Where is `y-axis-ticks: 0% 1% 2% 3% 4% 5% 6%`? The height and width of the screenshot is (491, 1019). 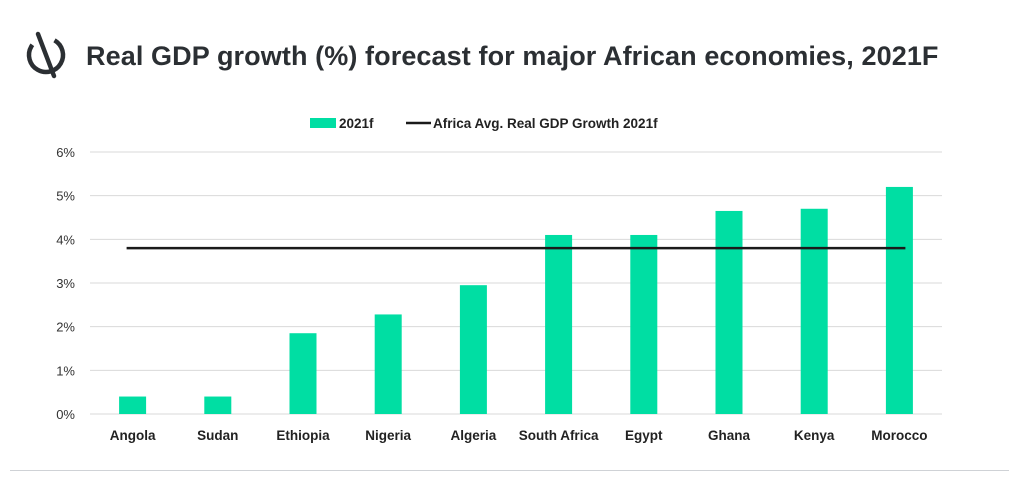
y-axis-ticks: 0% 1% 2% 3% 4% 5% 6% is located at coordinates (65, 283).